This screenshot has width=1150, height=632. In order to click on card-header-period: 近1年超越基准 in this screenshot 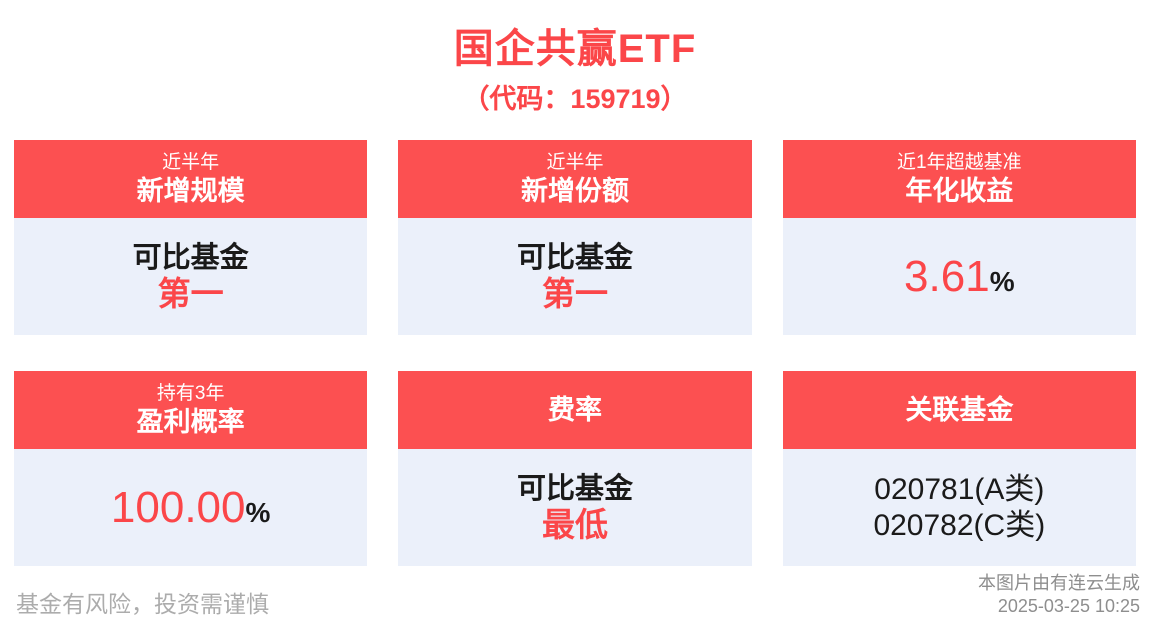, I will do `click(959, 162)`.